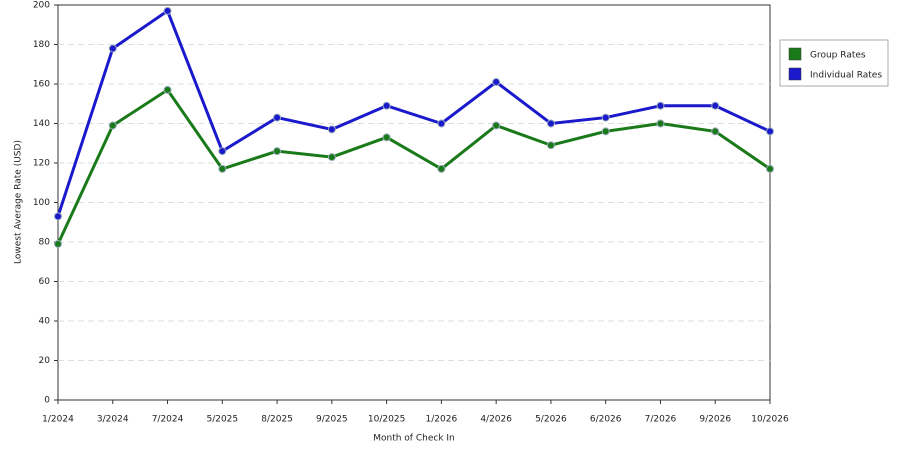 The image size is (900, 450). Describe the element at coordinates (770, 420) in the screenshot. I see `x-tick-label: 10/2026` at that location.